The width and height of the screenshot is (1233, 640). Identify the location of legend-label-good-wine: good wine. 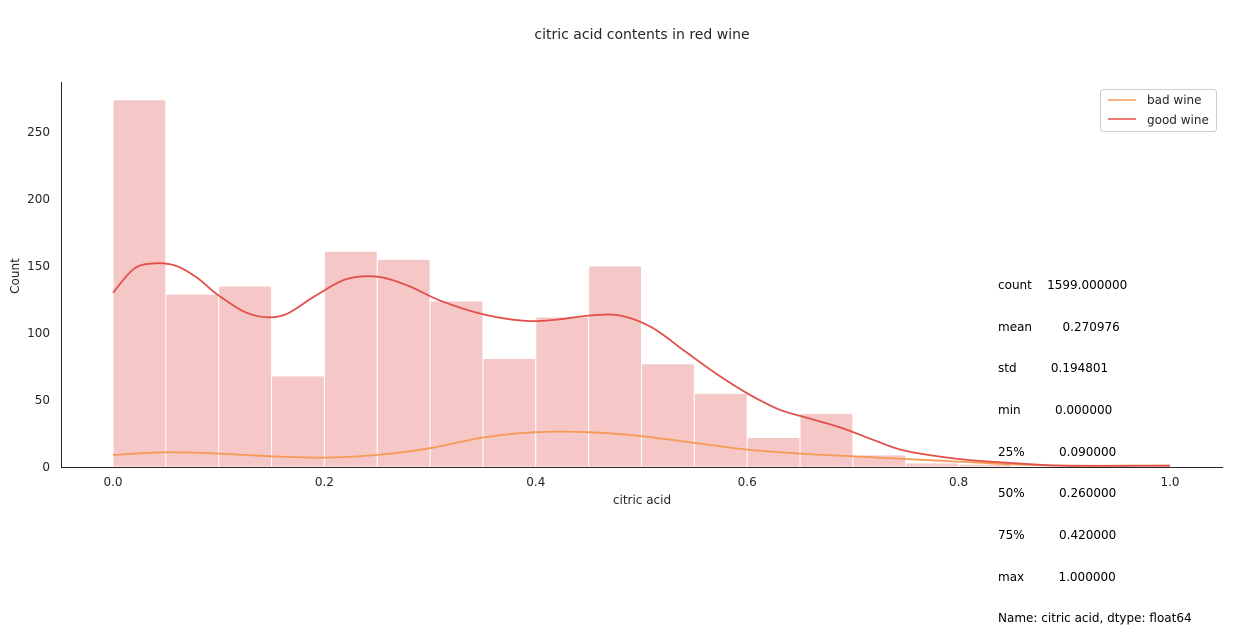
(1178, 120).